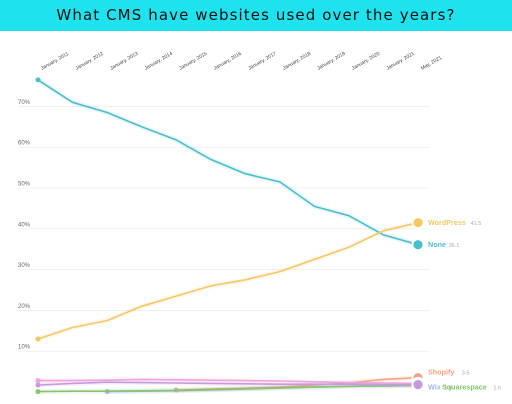 This screenshot has width=512, height=404. I want to click on x-tick-label: January, 2019, so click(331, 61).